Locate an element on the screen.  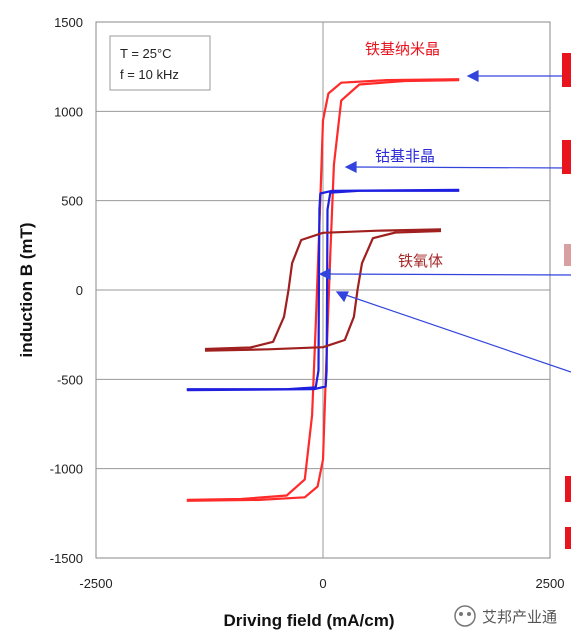
watermark-logo-icon is located at coordinates (465, 616).